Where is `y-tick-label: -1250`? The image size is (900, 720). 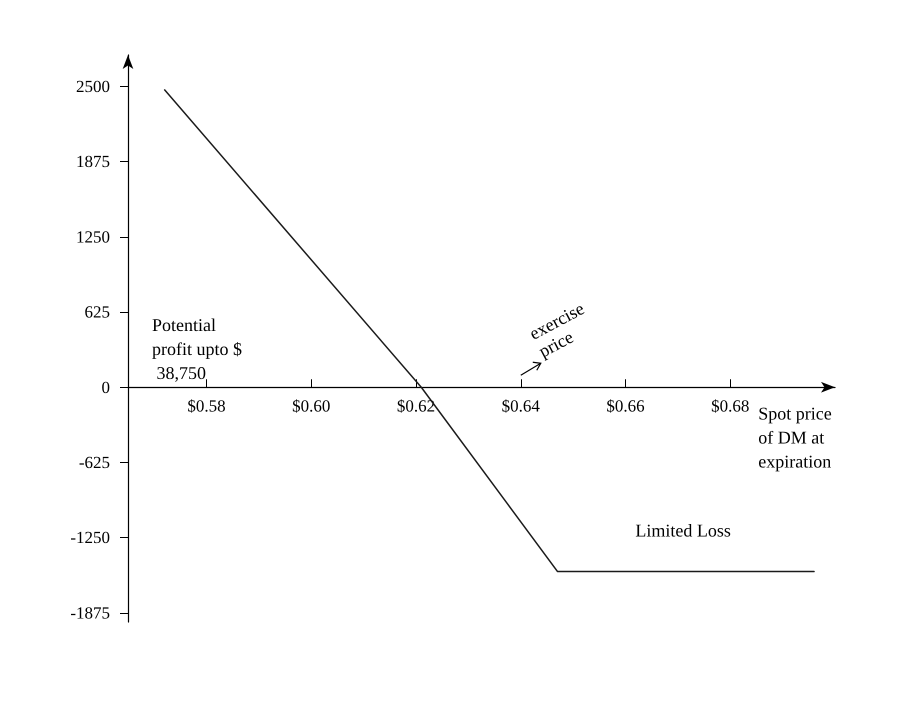
y-tick-label: -1250 is located at coordinates (90, 538).